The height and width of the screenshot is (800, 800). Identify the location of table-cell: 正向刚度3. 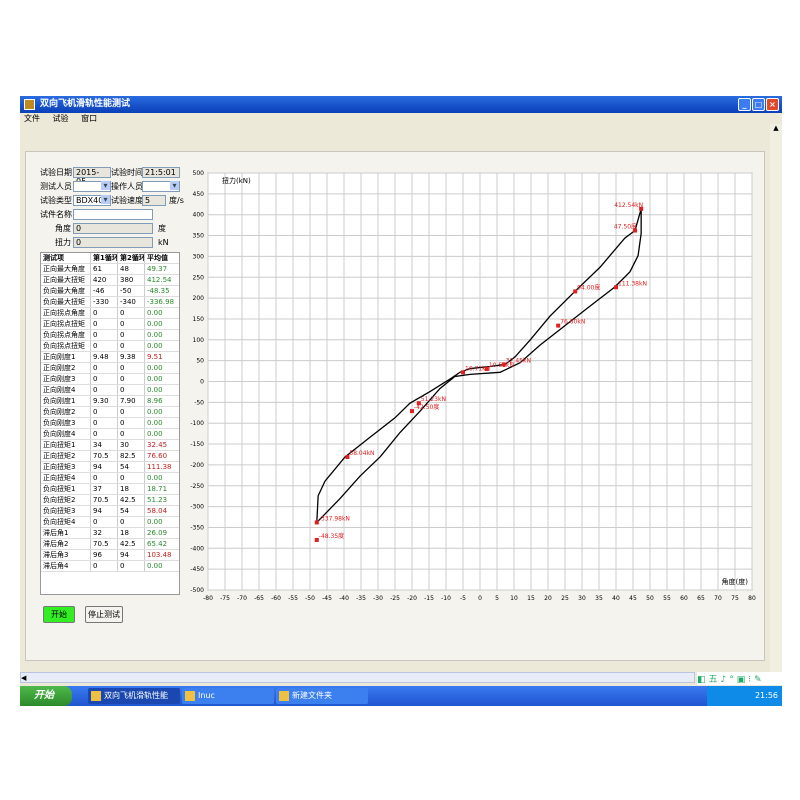
(66, 379).